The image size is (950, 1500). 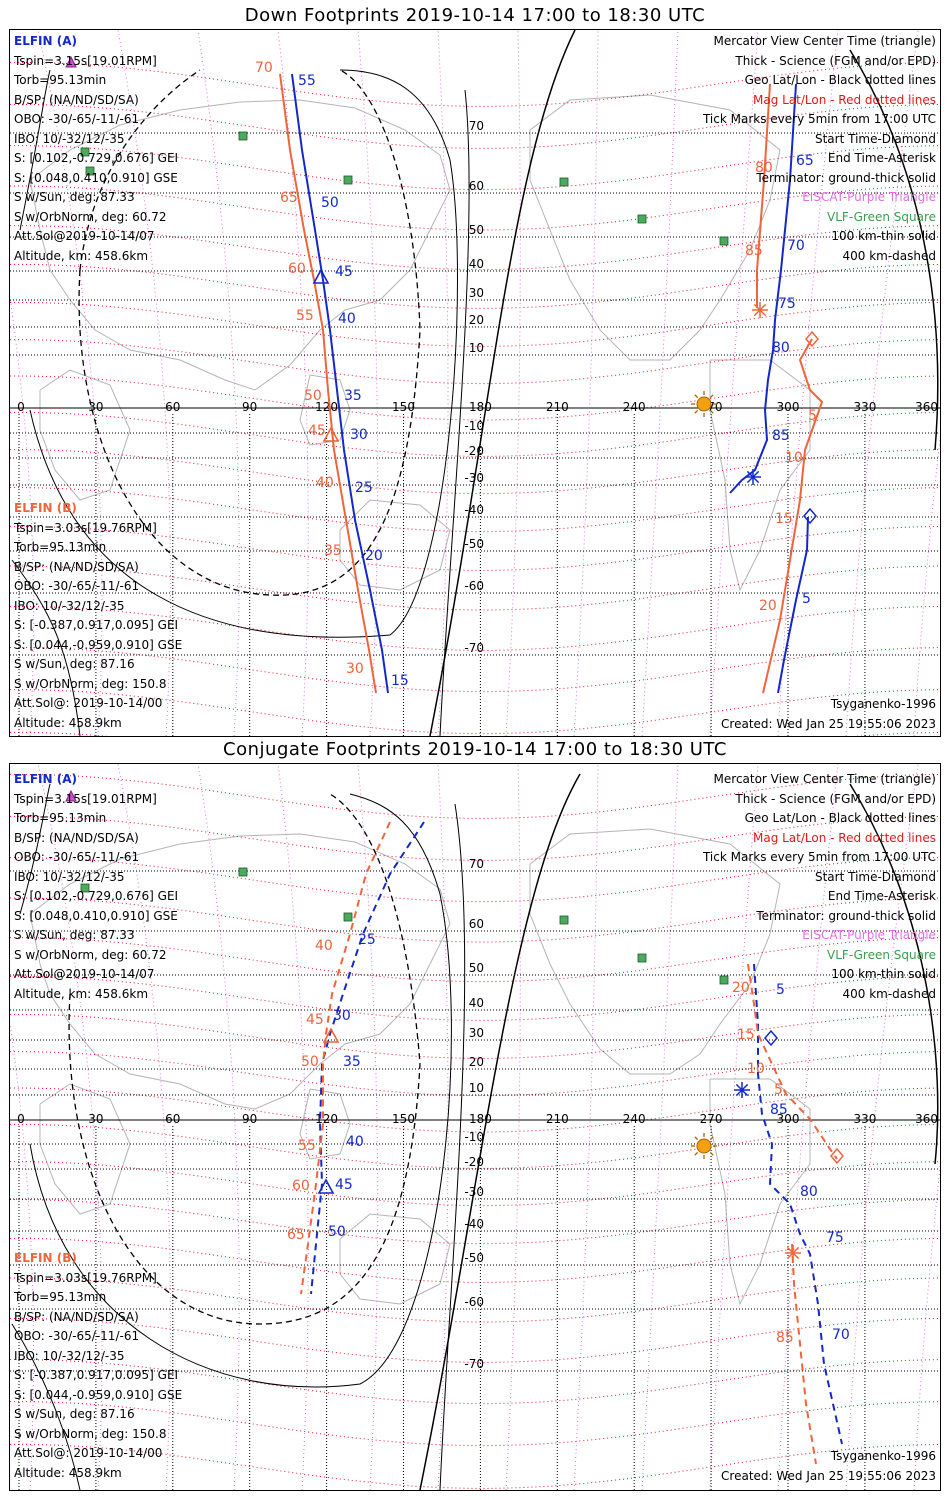 I want to click on legend-item: Thick - Science (FGM and/or EPD), so click(x=835, y=798).